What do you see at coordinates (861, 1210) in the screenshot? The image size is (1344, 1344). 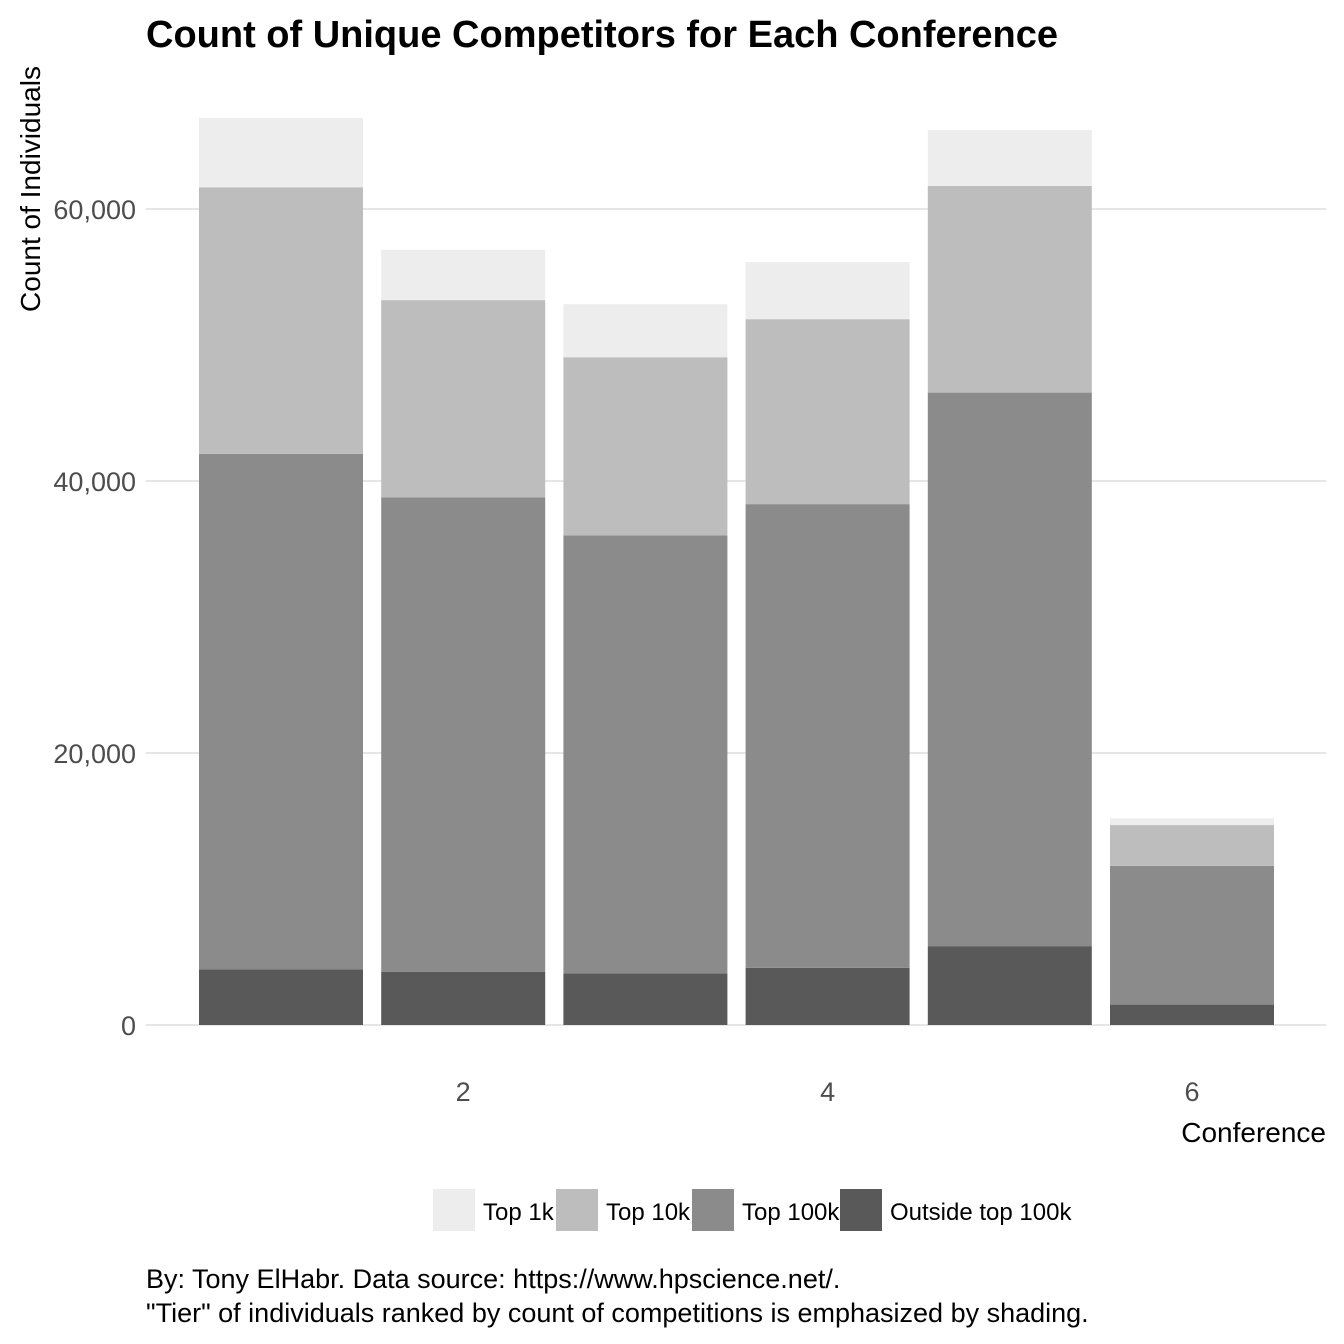 I see `legend-key-outside-top-100k` at bounding box center [861, 1210].